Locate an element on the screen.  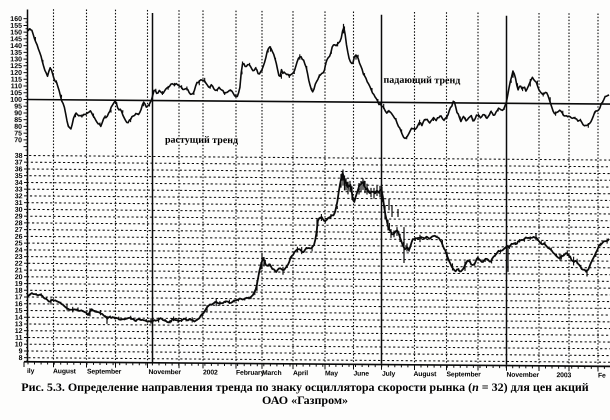
svg-text: July is located at coordinates (389, 374).